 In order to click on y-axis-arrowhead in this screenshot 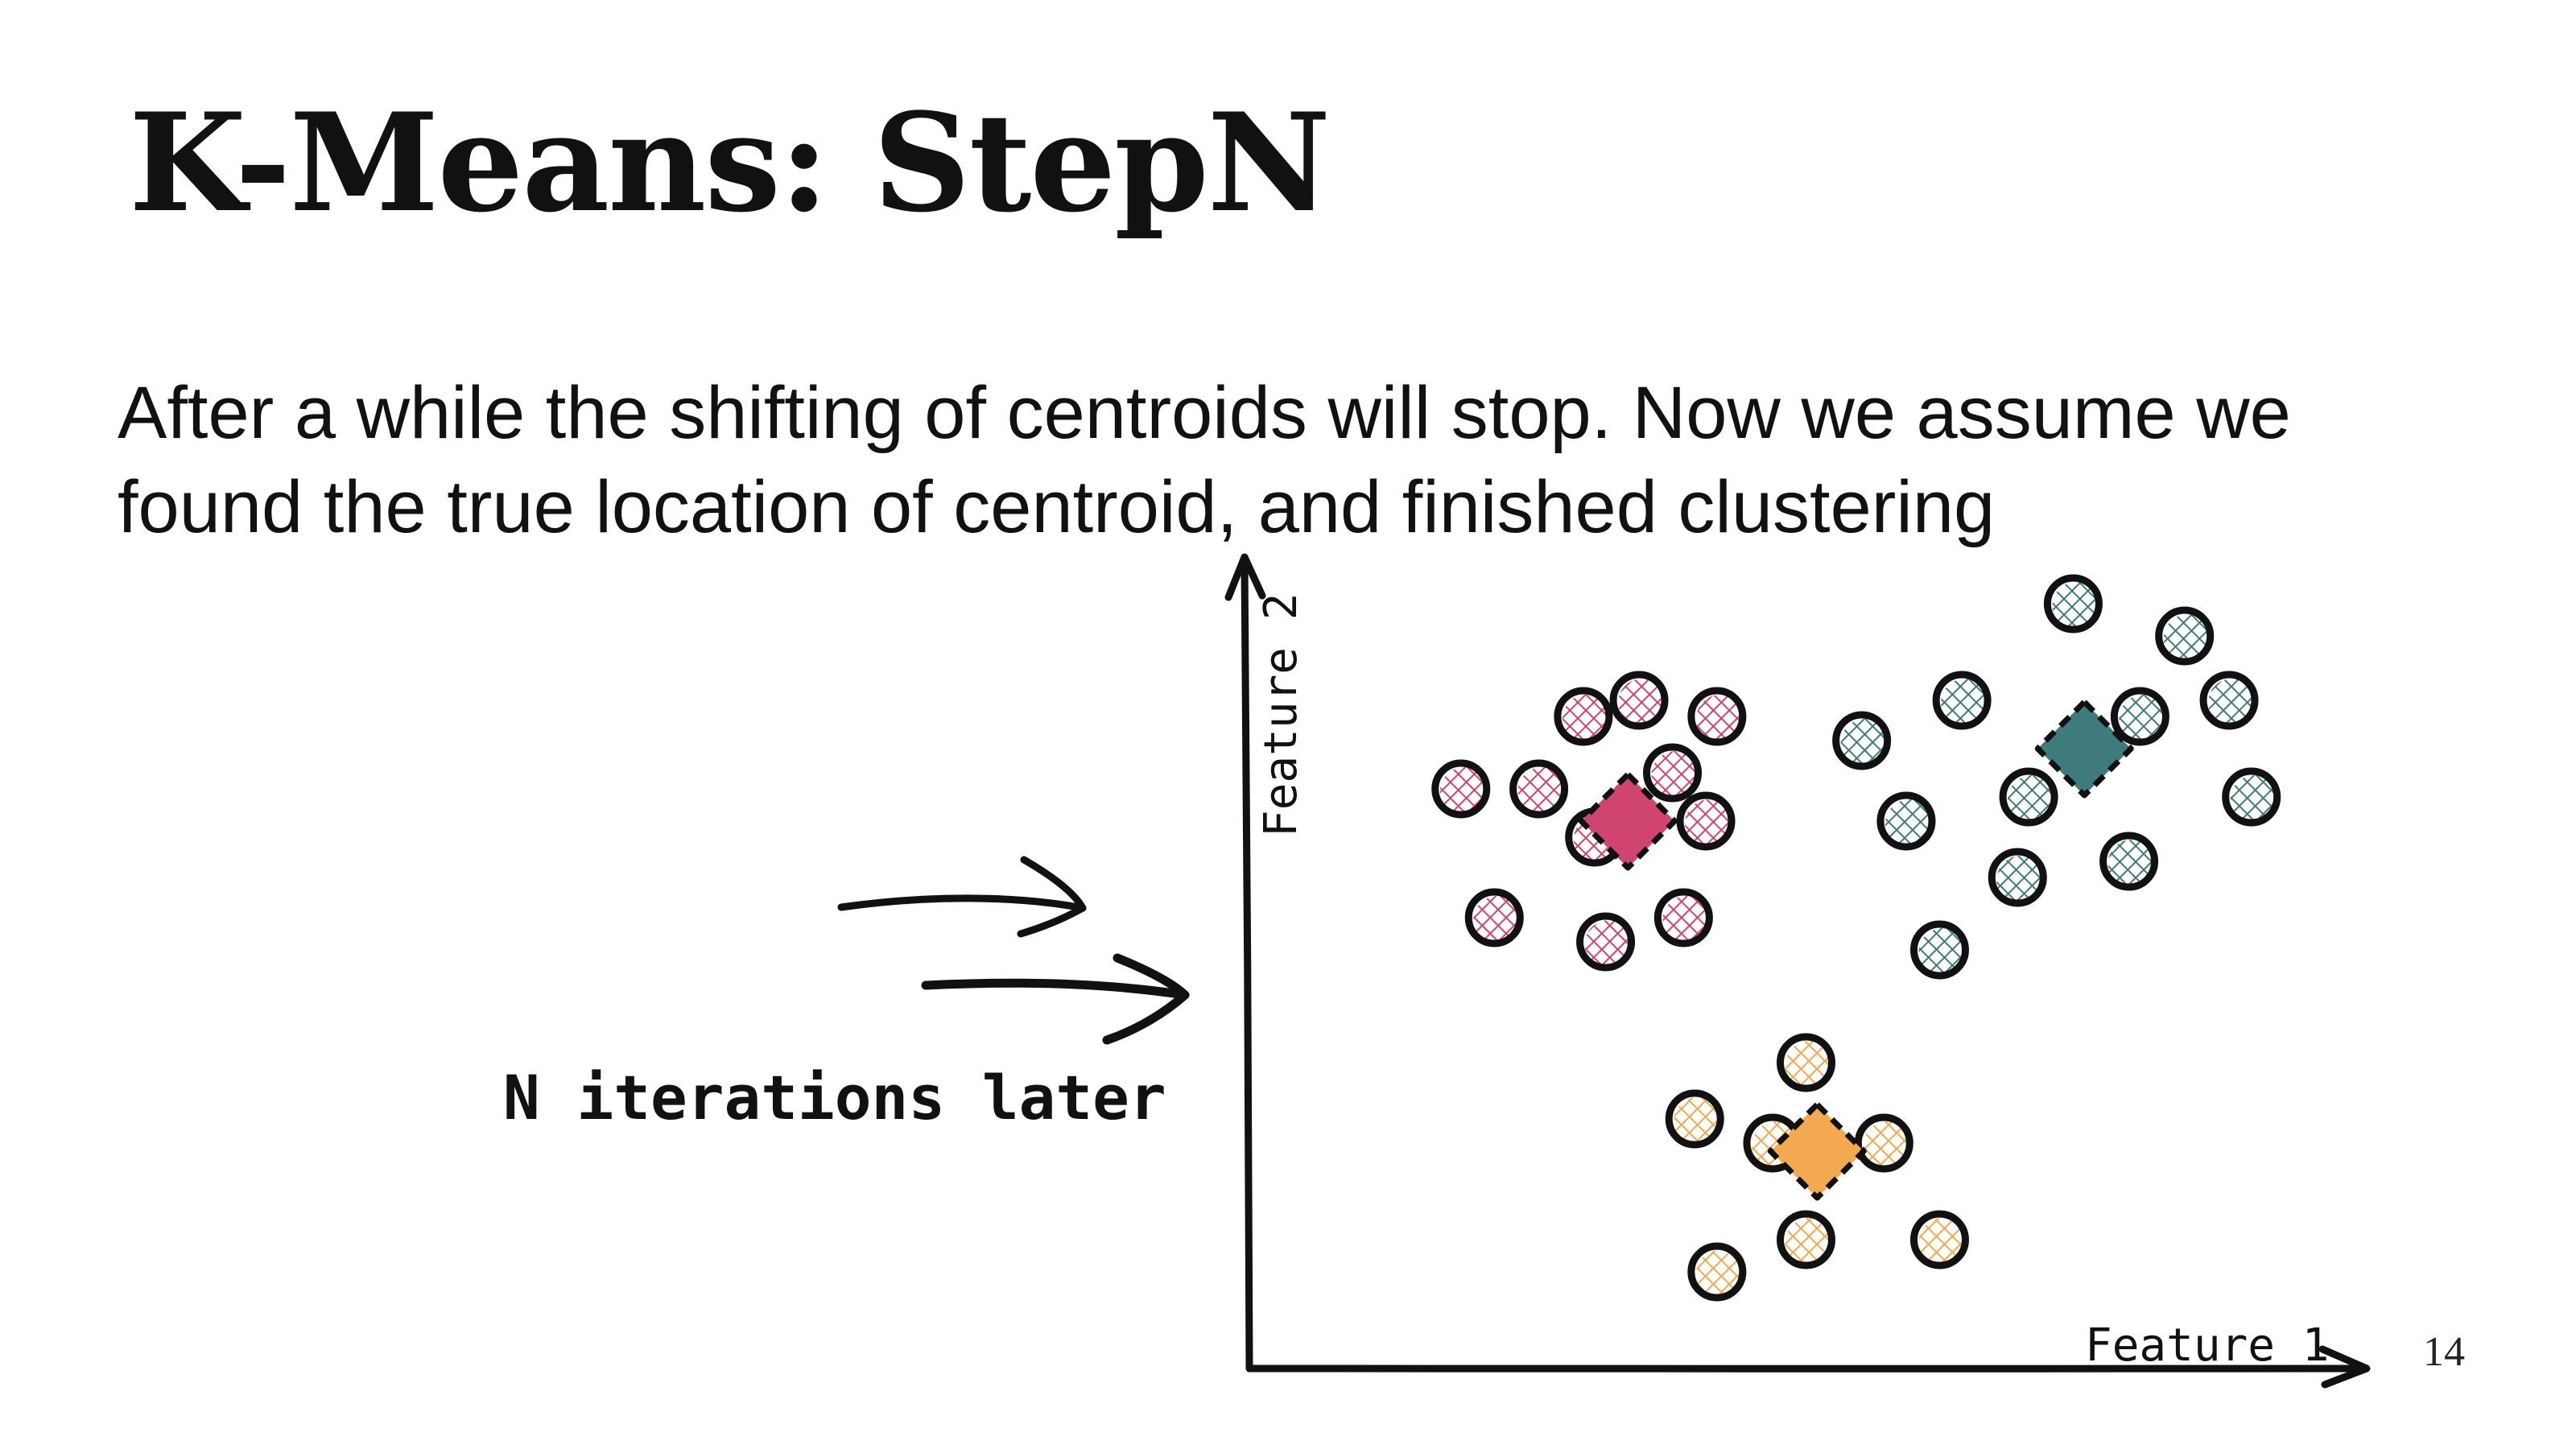, I will do `click(1245, 577)`.